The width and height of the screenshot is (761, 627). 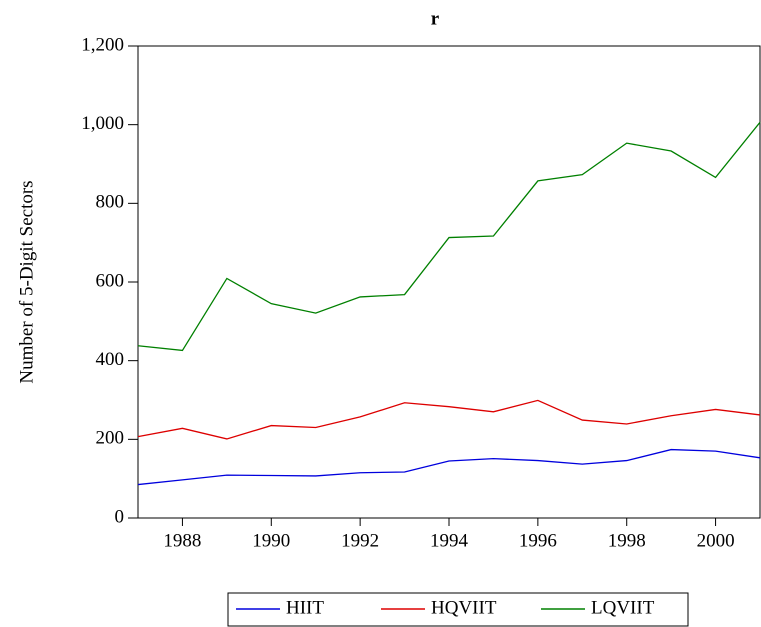 What do you see at coordinates (120, 516) in the screenshot?
I see `y-tick-label: 0` at bounding box center [120, 516].